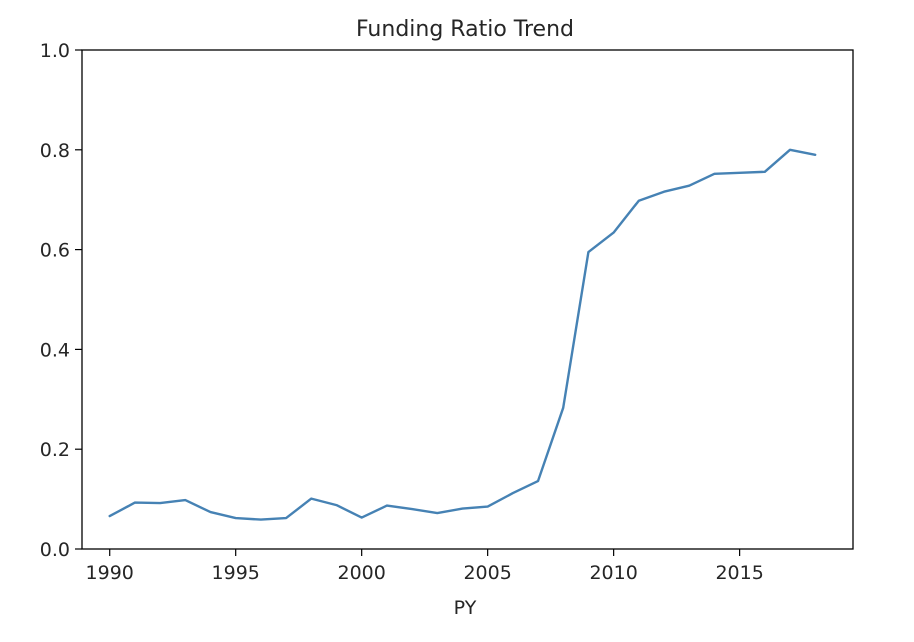 This screenshot has height=642, width=914. What do you see at coordinates (55, 450) in the screenshot?
I see `y-tick-label: 0.2` at bounding box center [55, 450].